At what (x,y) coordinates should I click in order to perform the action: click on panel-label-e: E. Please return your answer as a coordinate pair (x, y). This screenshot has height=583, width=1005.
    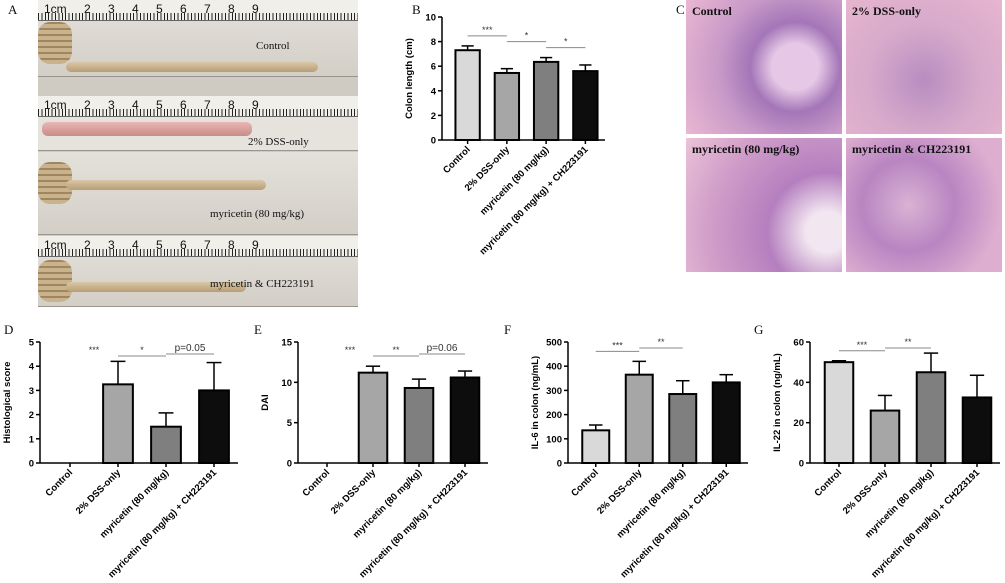
    Looking at the image, I should click on (258, 329).